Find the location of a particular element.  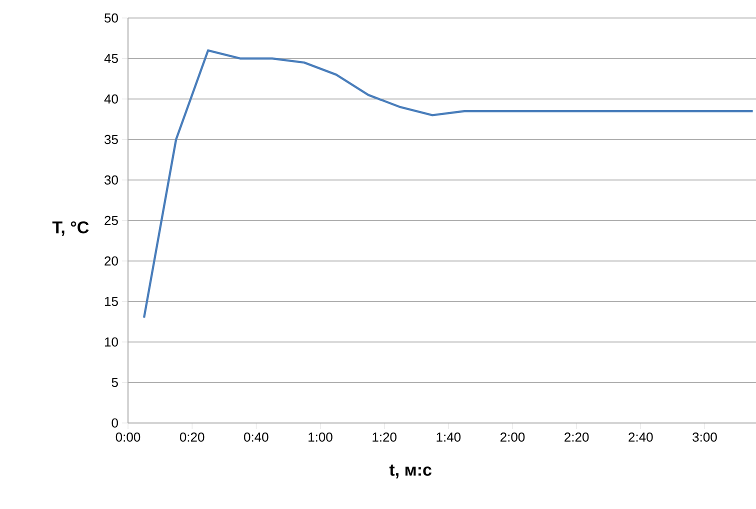

y-tick-label: 25 is located at coordinates (111, 221).